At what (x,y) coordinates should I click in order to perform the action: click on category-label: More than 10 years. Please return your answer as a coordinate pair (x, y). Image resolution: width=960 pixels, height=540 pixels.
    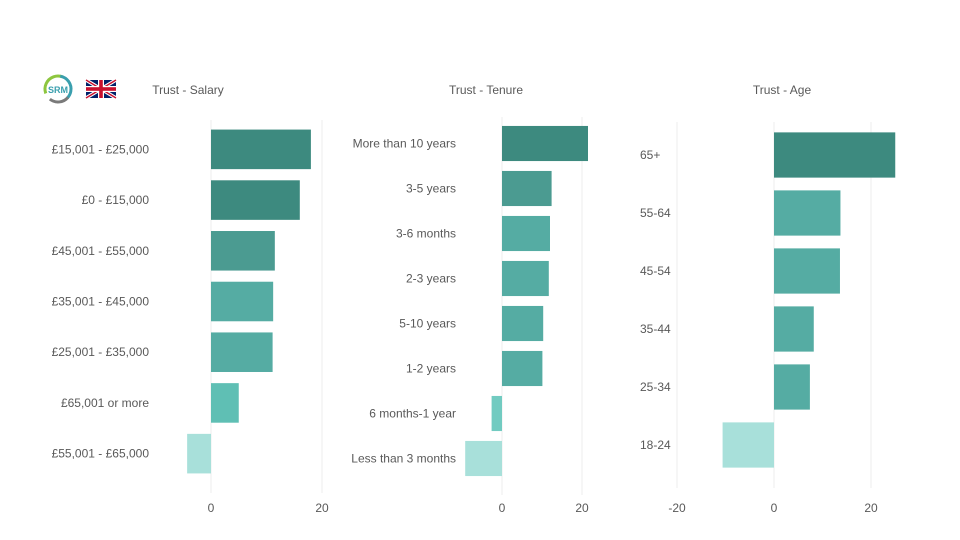
    Looking at the image, I should click on (404, 144).